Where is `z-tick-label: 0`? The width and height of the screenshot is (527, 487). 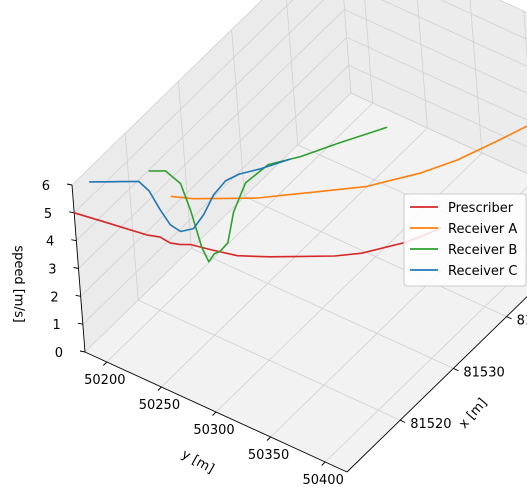 z-tick-label: 0 is located at coordinates (59, 353).